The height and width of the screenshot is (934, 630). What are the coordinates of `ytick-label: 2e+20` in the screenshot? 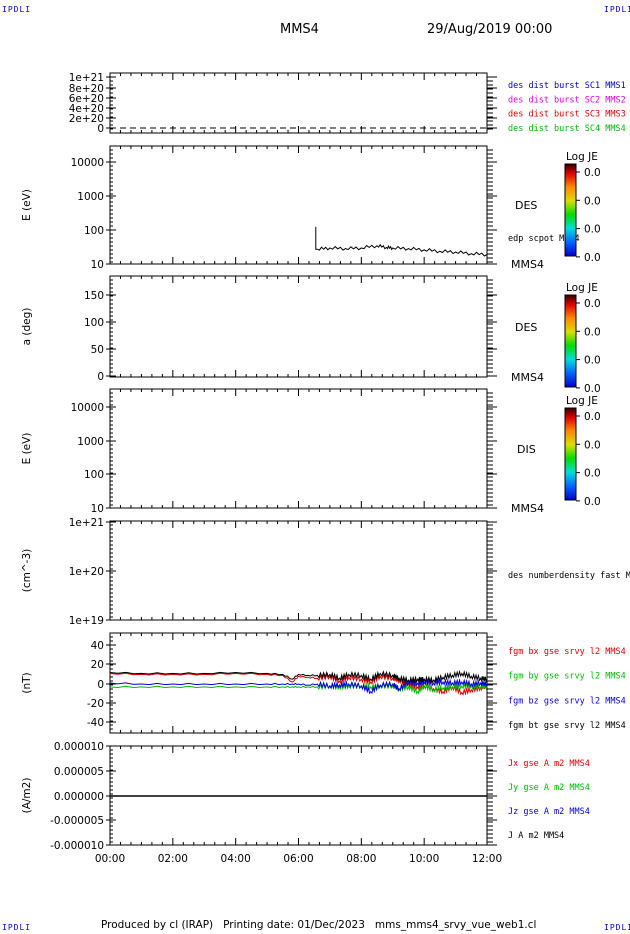 It's located at (86, 119).